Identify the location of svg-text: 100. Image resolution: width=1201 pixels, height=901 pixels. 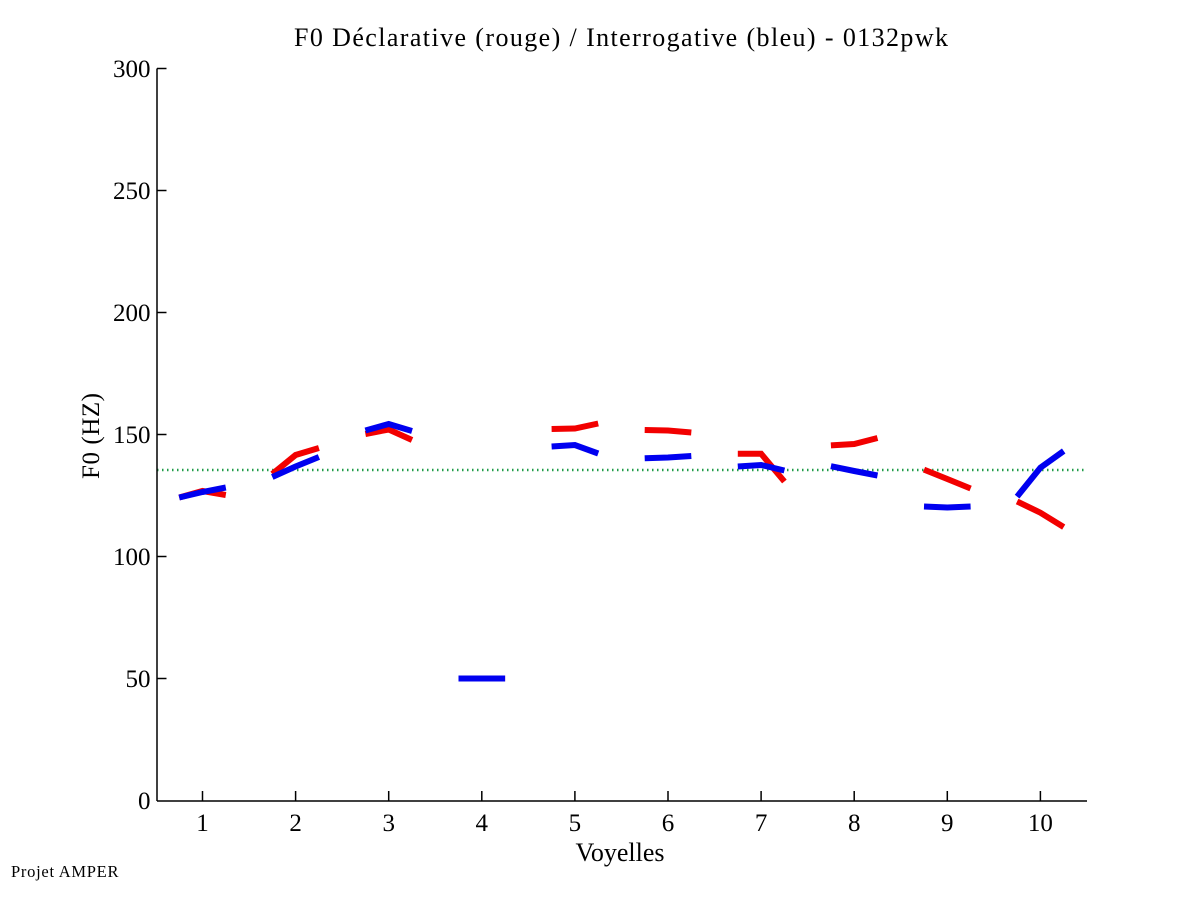
(132, 557).